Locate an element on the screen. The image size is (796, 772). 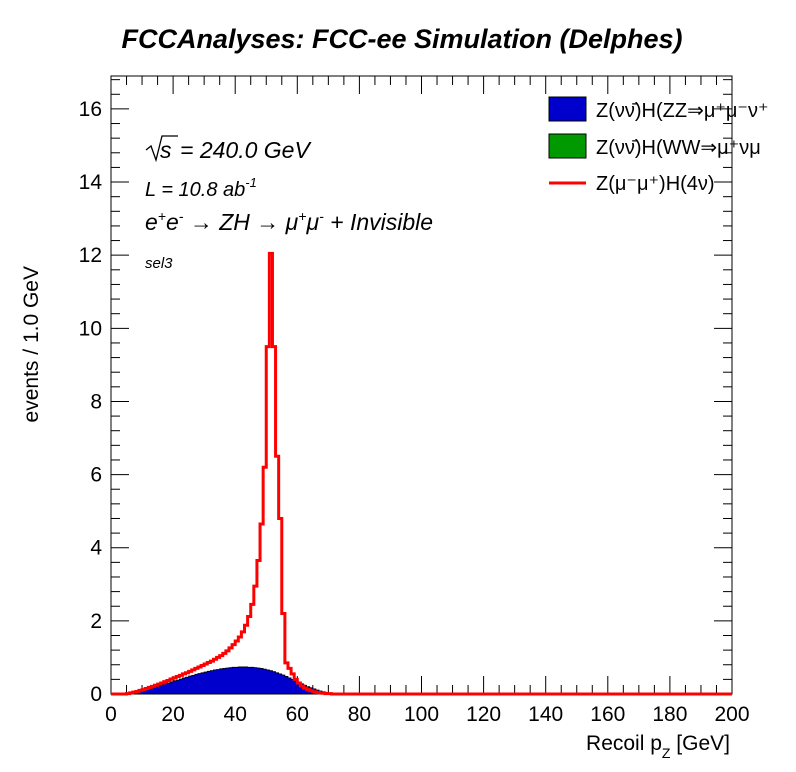
legend-swatch-ww is located at coordinates (567, 146).